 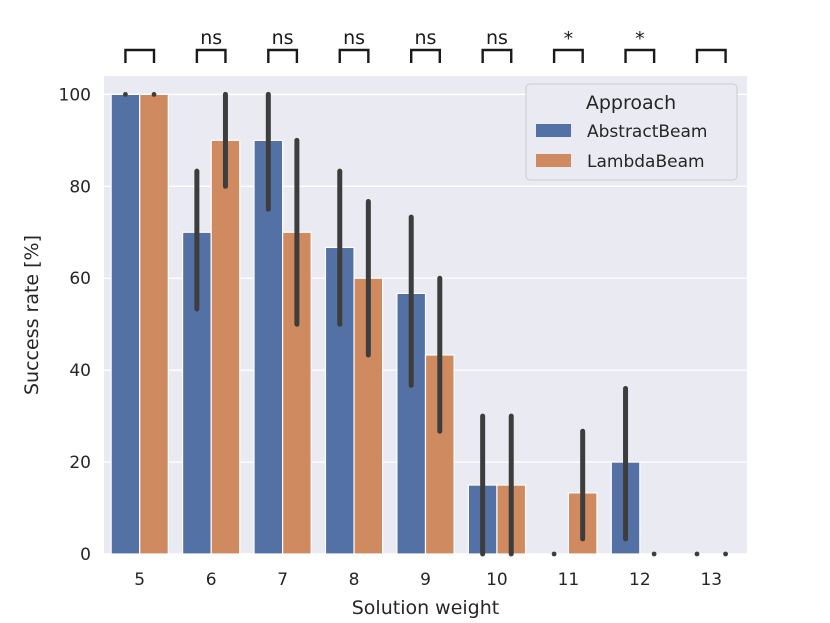 I want to click on x-tick-labels: 5 6 7 8 9 10 11 12 13, so click(x=428, y=580).